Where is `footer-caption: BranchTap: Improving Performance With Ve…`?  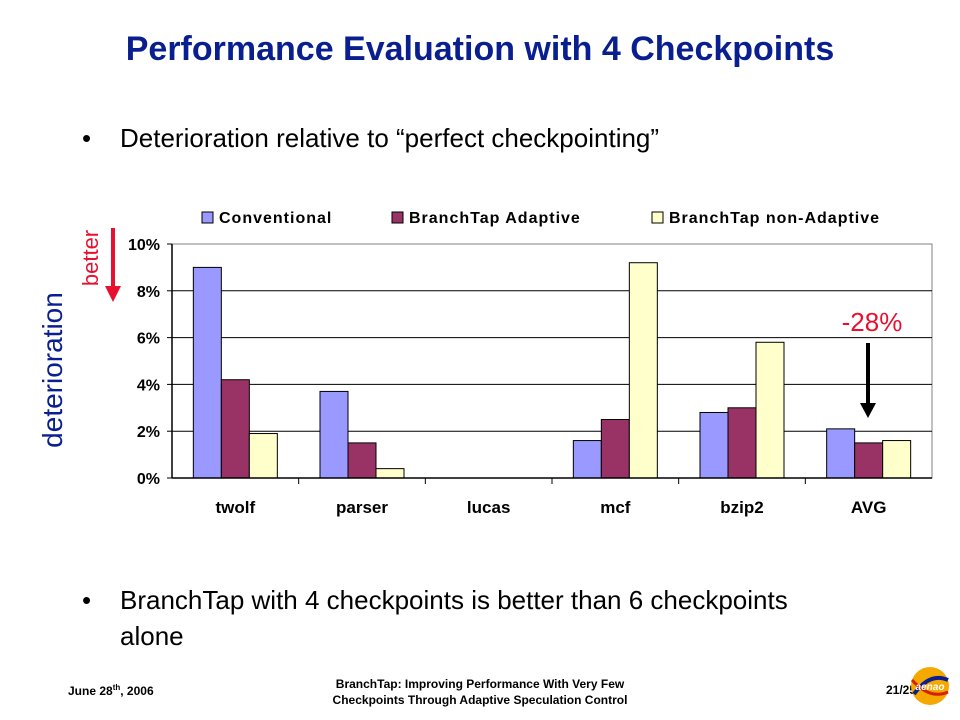 footer-caption: BranchTap: Improving Performance With Ve… is located at coordinates (480, 692).